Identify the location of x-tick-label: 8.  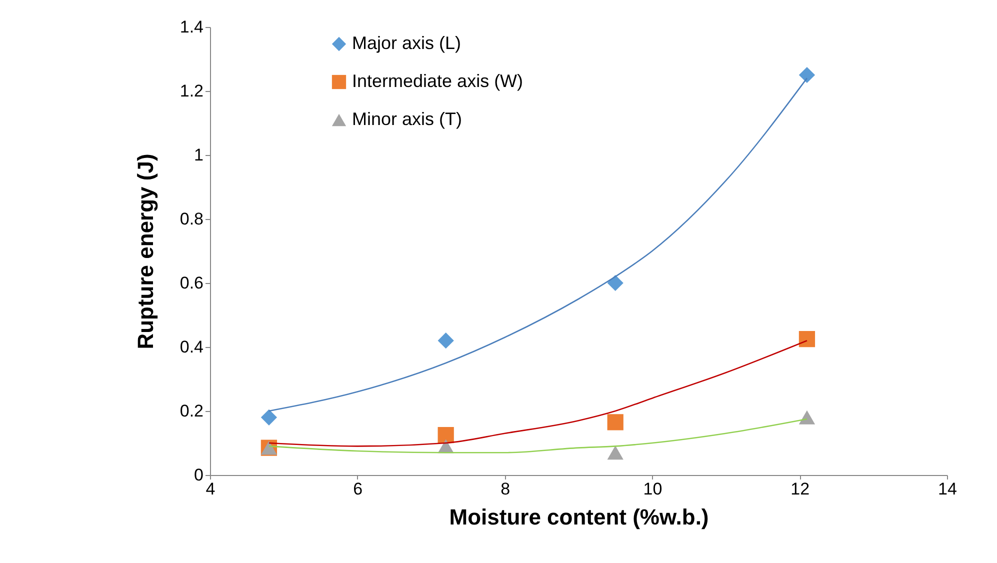
(505, 489).